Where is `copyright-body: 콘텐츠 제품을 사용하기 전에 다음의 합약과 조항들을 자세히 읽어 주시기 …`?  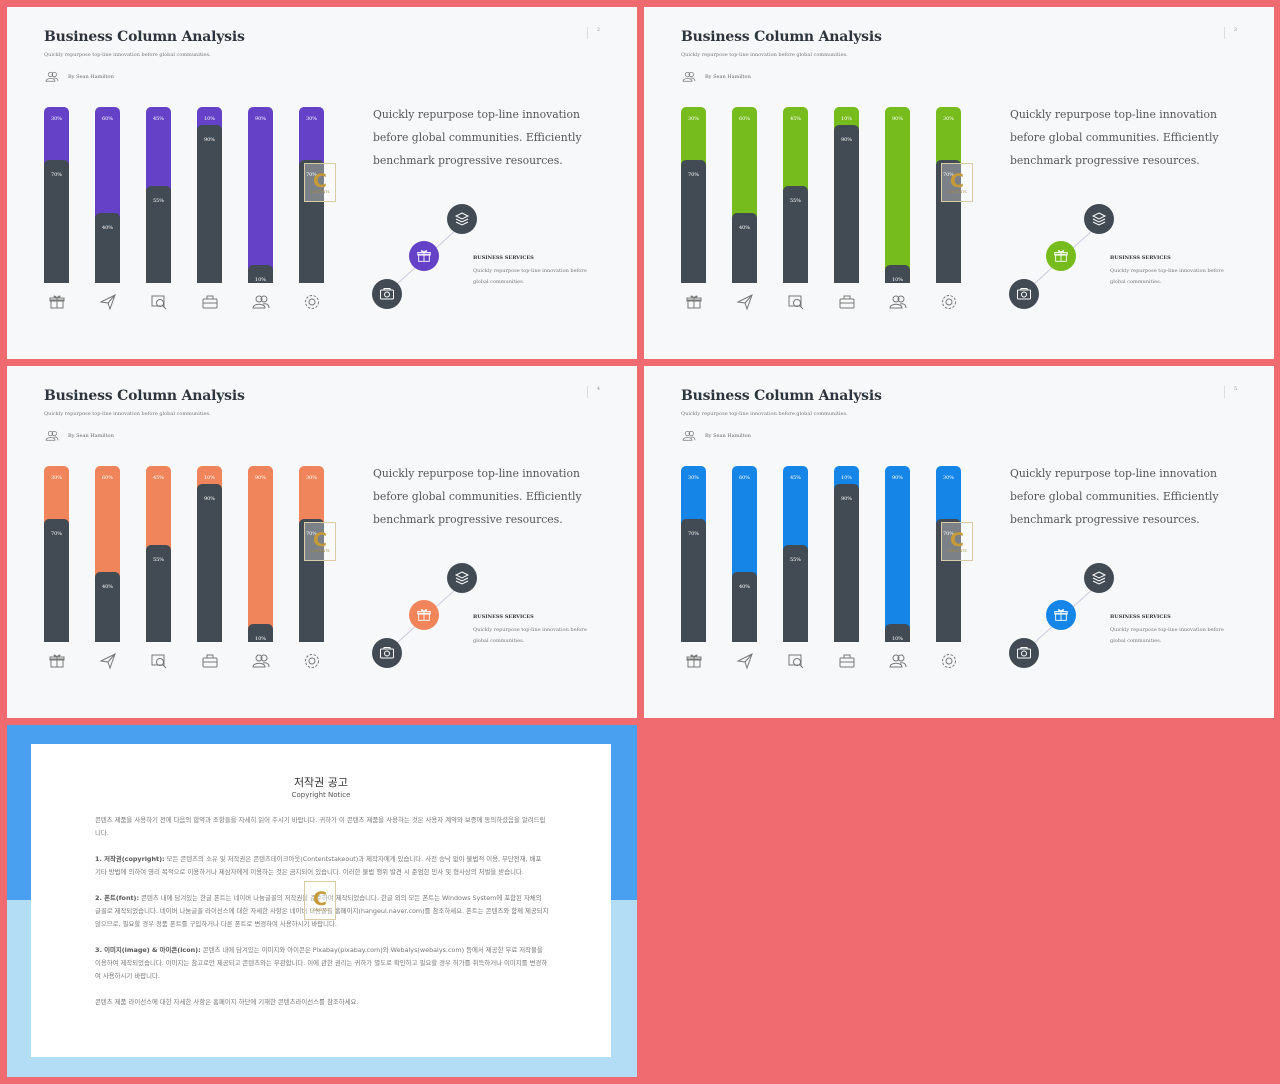
copyright-body: 콘텐츠 제품을 사용하기 전에 다음의 합약과 조항들을 자세히 읽어 주시기 … is located at coordinates (322, 918).